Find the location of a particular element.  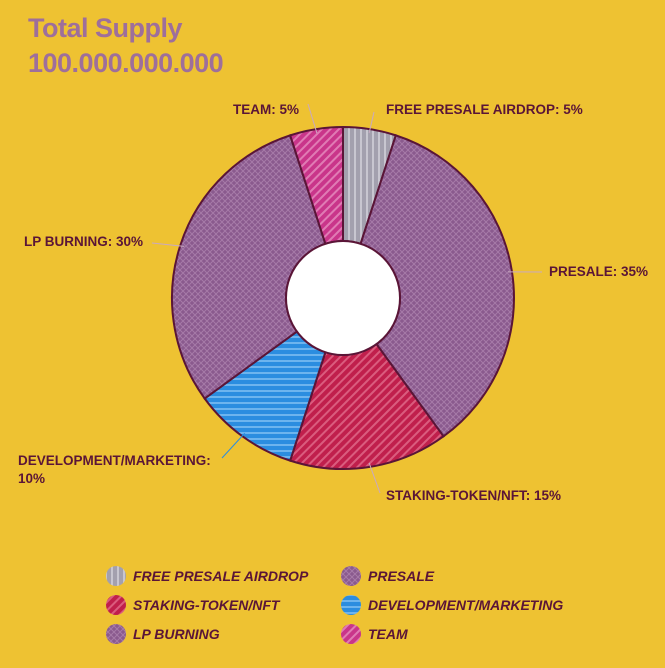

legend-swatch-team is located at coordinates (351, 634).